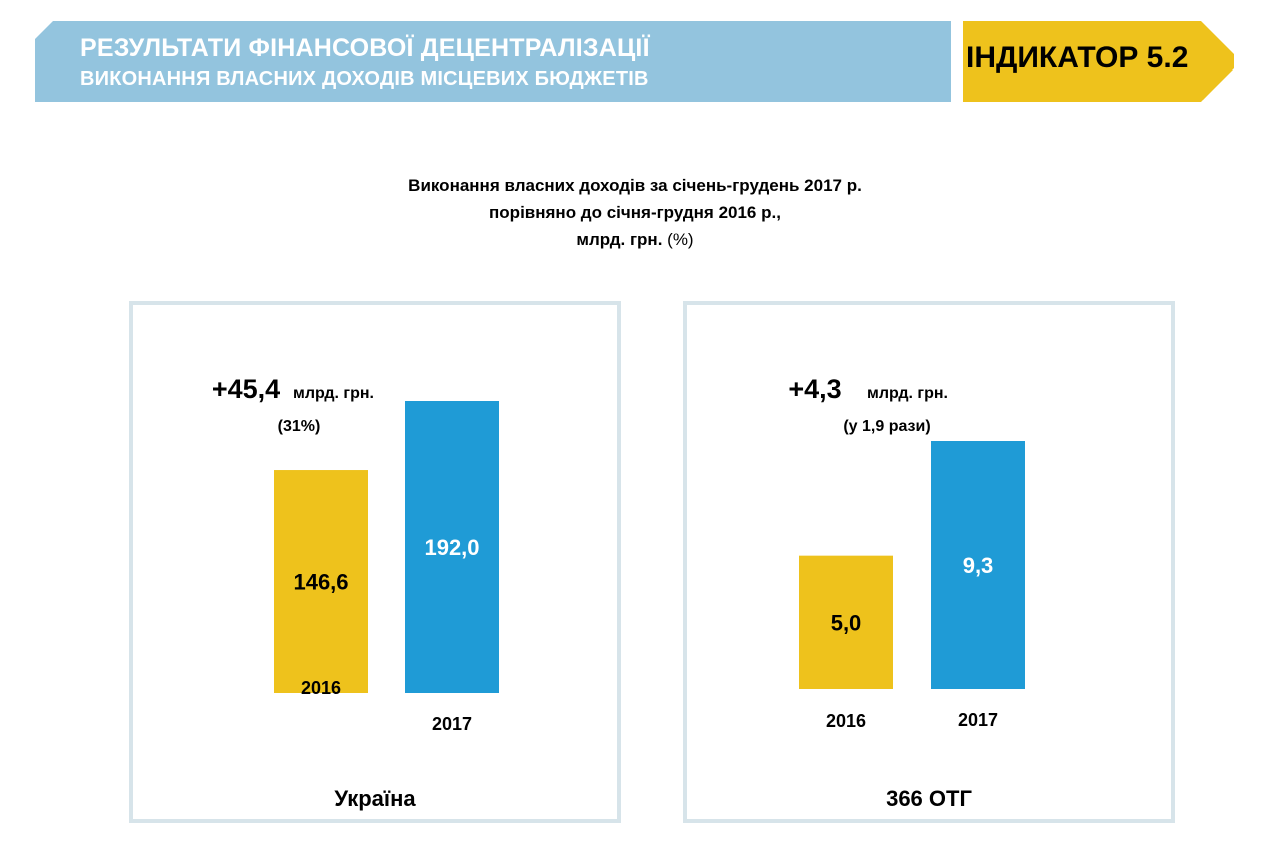  Describe the element at coordinates (619, 239) in the screenshot. I see `chart-title-unit: млрд. грн.` at that location.